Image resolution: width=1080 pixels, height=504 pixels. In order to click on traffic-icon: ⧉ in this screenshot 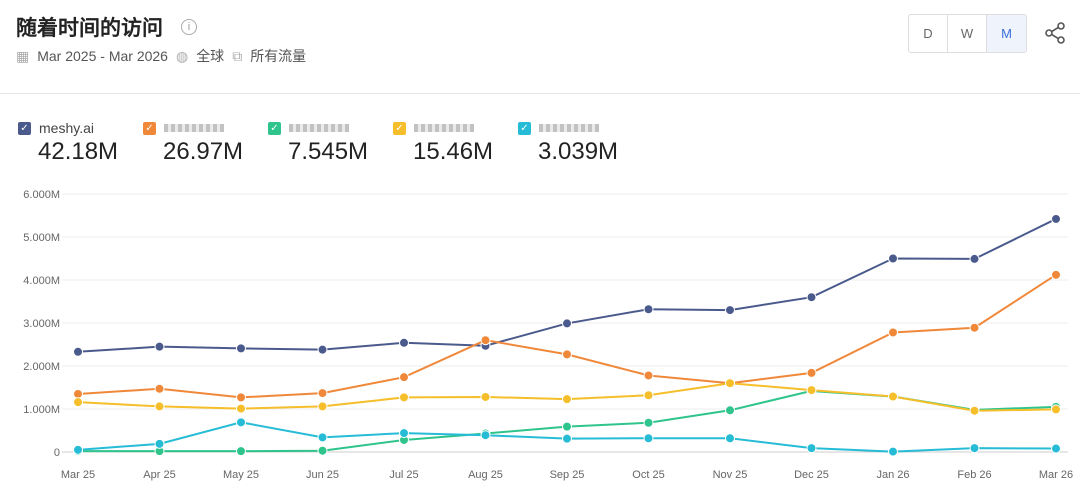, I will do `click(237, 55)`.